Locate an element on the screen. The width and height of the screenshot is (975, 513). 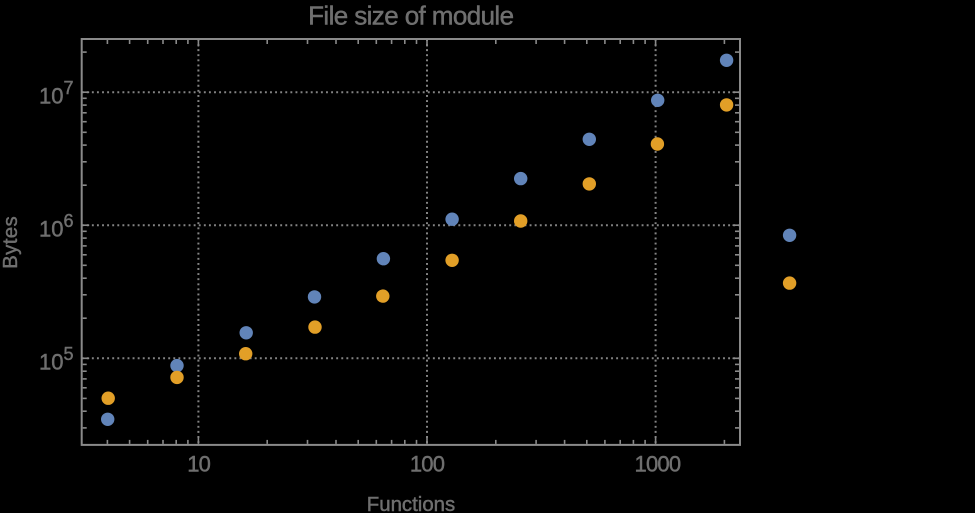
svg-text: Functions is located at coordinates (411, 503).